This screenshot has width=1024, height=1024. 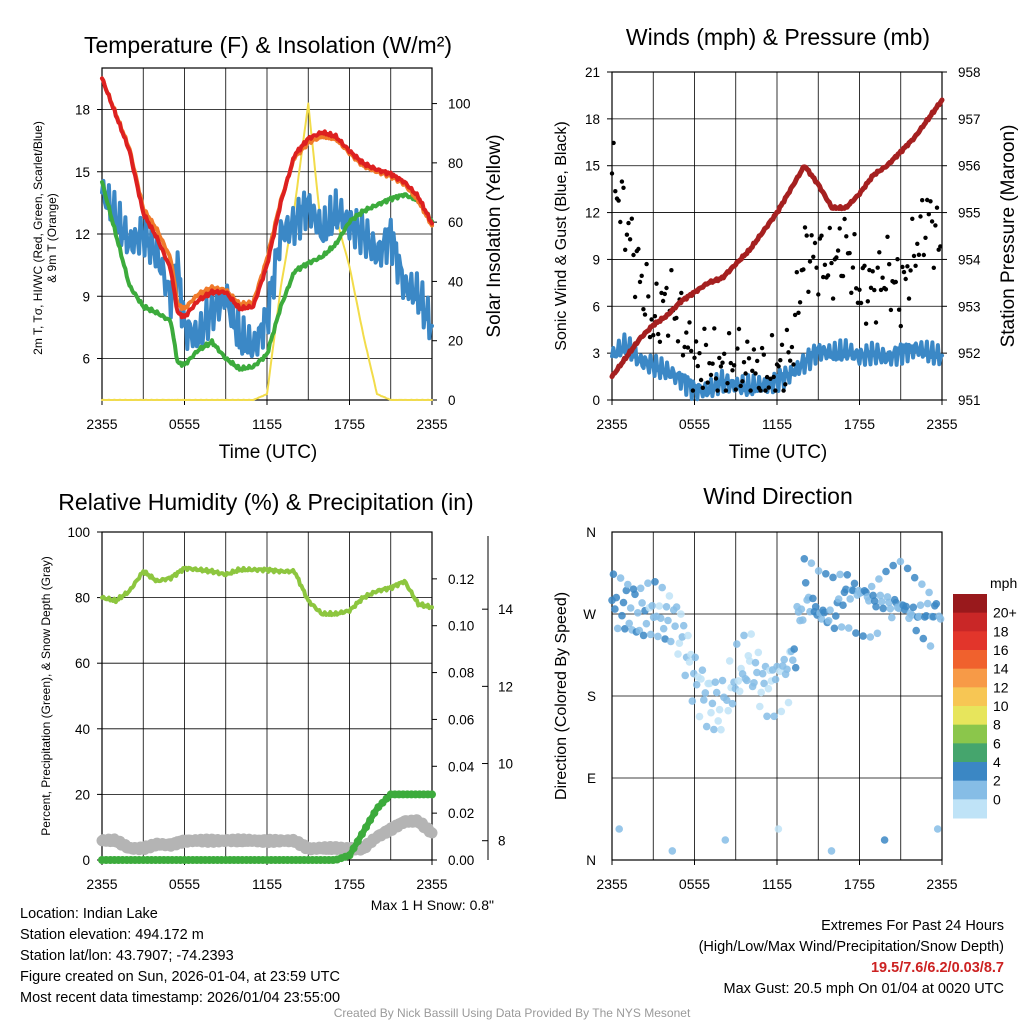 What do you see at coordinates (52, 238) in the screenshot?
I see `temperature-ylabel-line2: & 9m T (Orange)` at bounding box center [52, 238].